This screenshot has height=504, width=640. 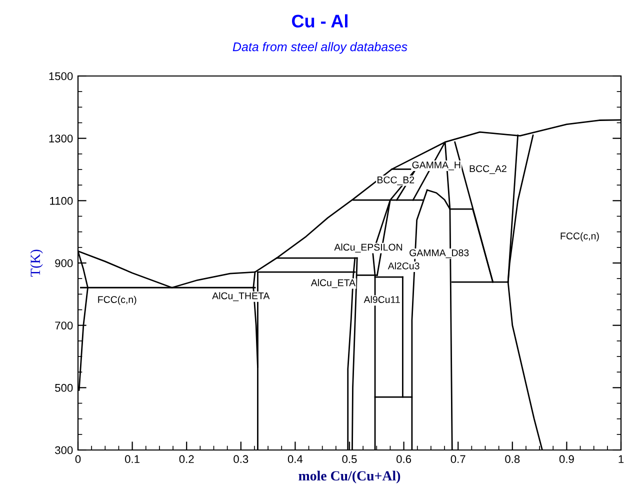 What do you see at coordinates (295, 459) in the screenshot?
I see `x-tick-label: 0.4` at bounding box center [295, 459].